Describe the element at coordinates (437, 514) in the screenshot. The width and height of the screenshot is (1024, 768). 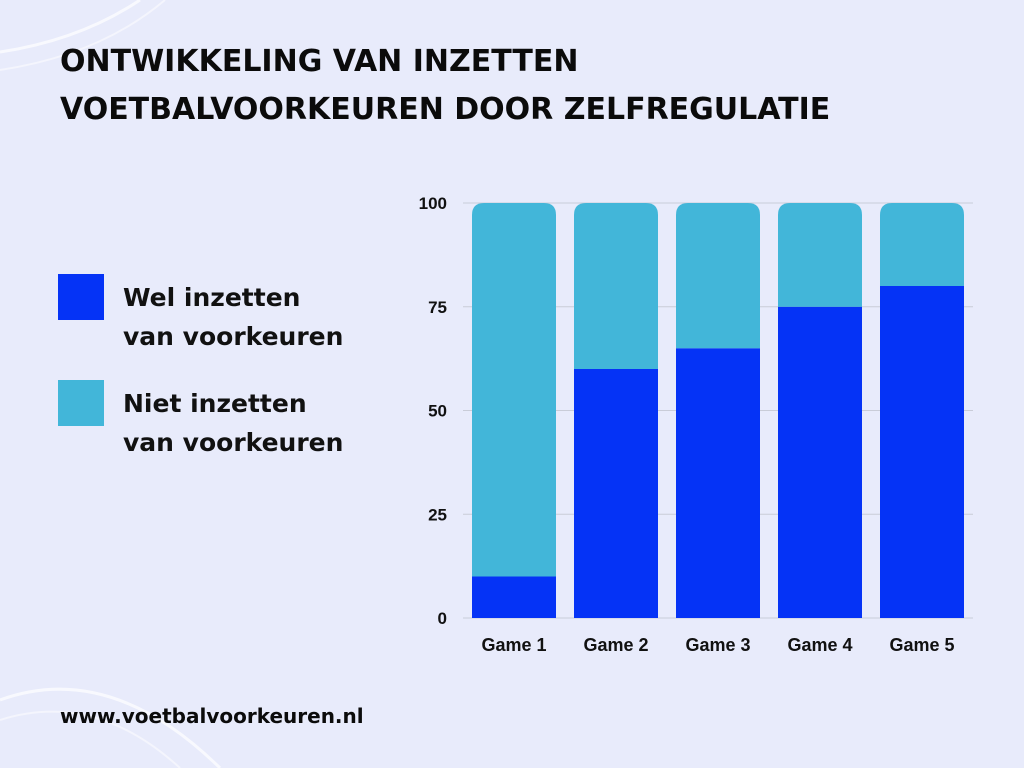
I see `y-tick-label: 25` at that location.